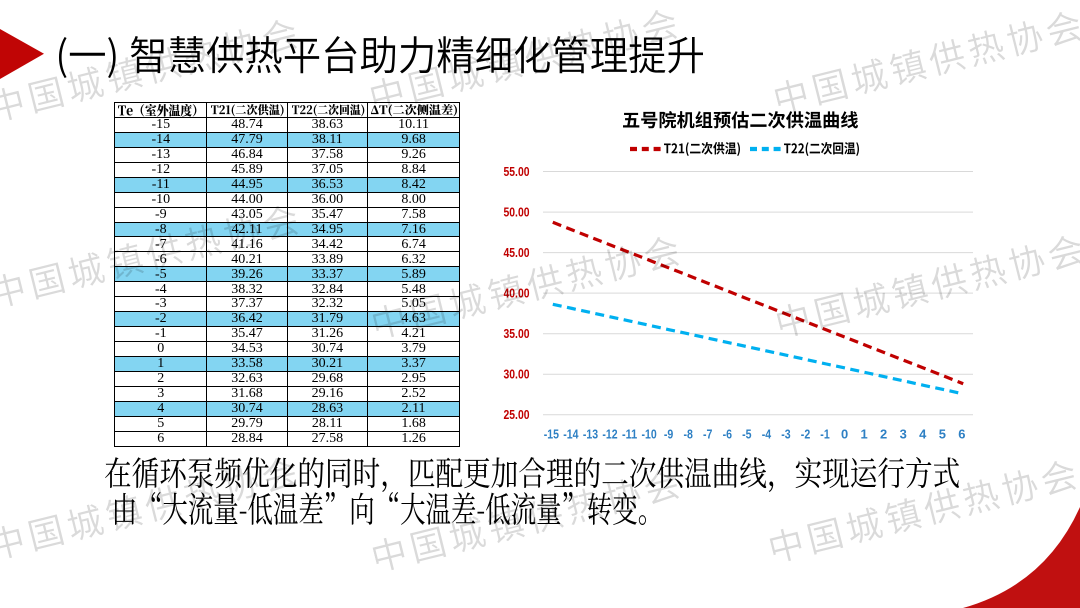  Describe the element at coordinates (864, 433) in the screenshot. I see `svg-text: 1` at that location.